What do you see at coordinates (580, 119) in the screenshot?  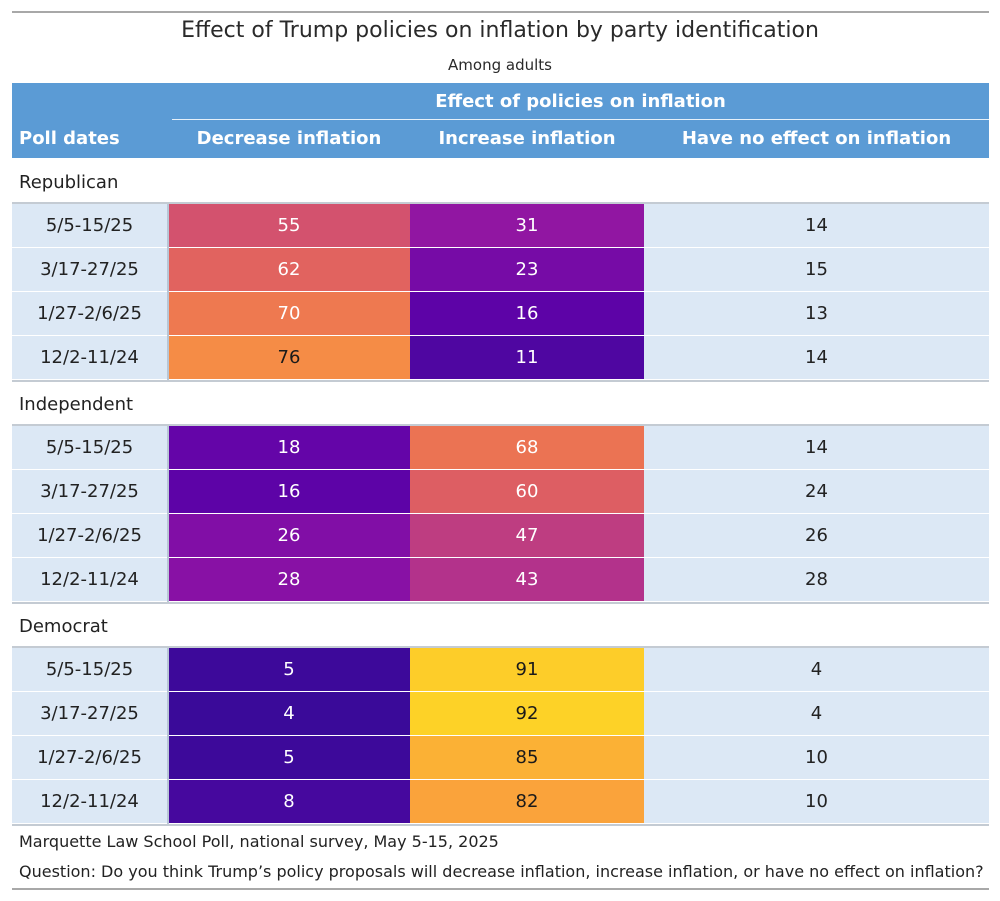 I see `spanner-underline` at bounding box center [580, 119].